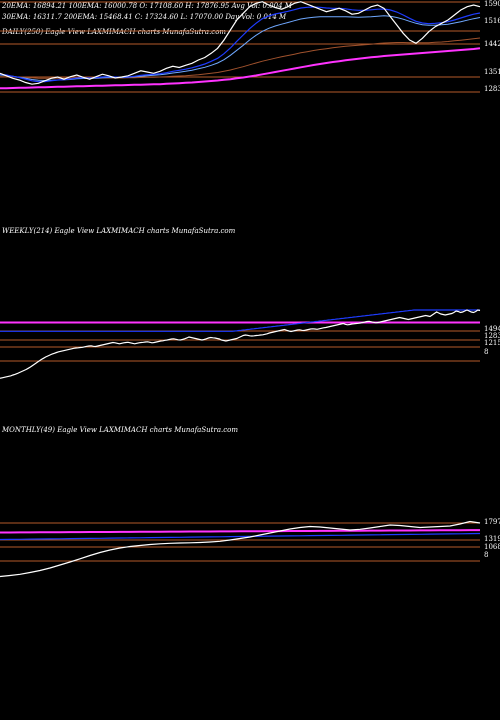 This screenshot has height=720, width=500. I want to click on level-label: 1351, so click(492, 72).